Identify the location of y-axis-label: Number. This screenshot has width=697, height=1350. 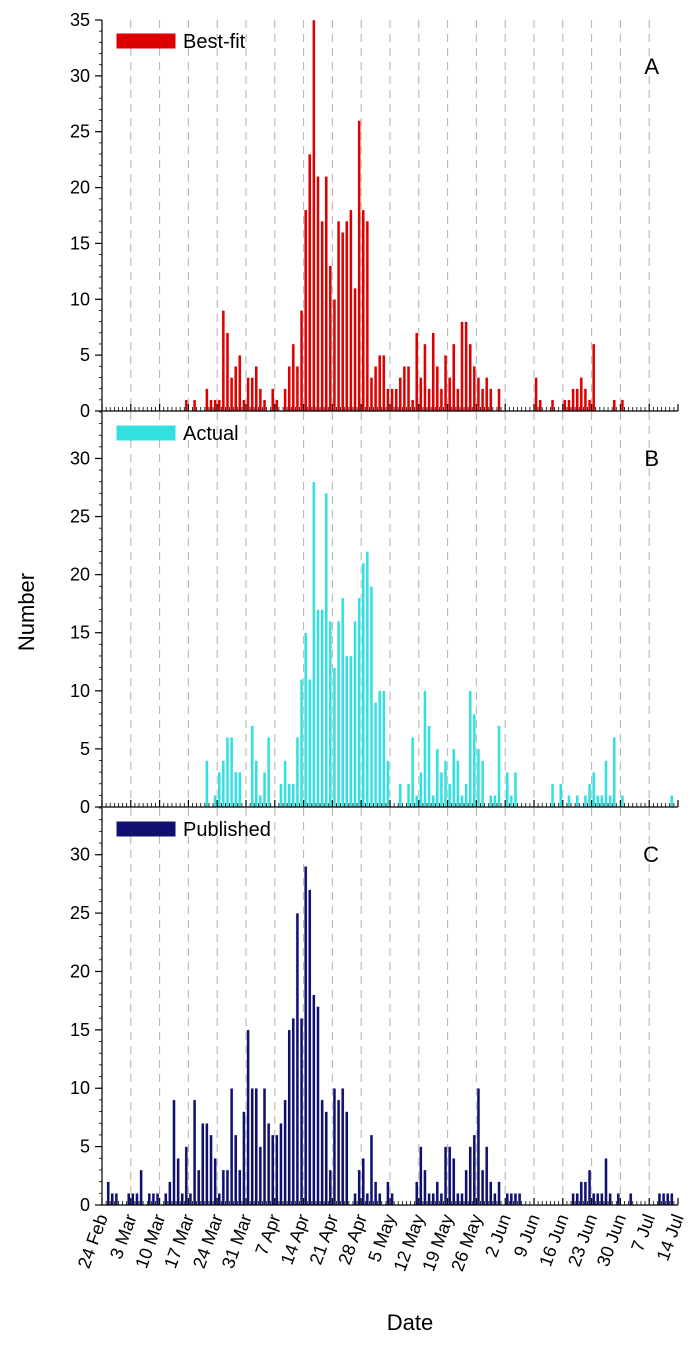
(26, 612).